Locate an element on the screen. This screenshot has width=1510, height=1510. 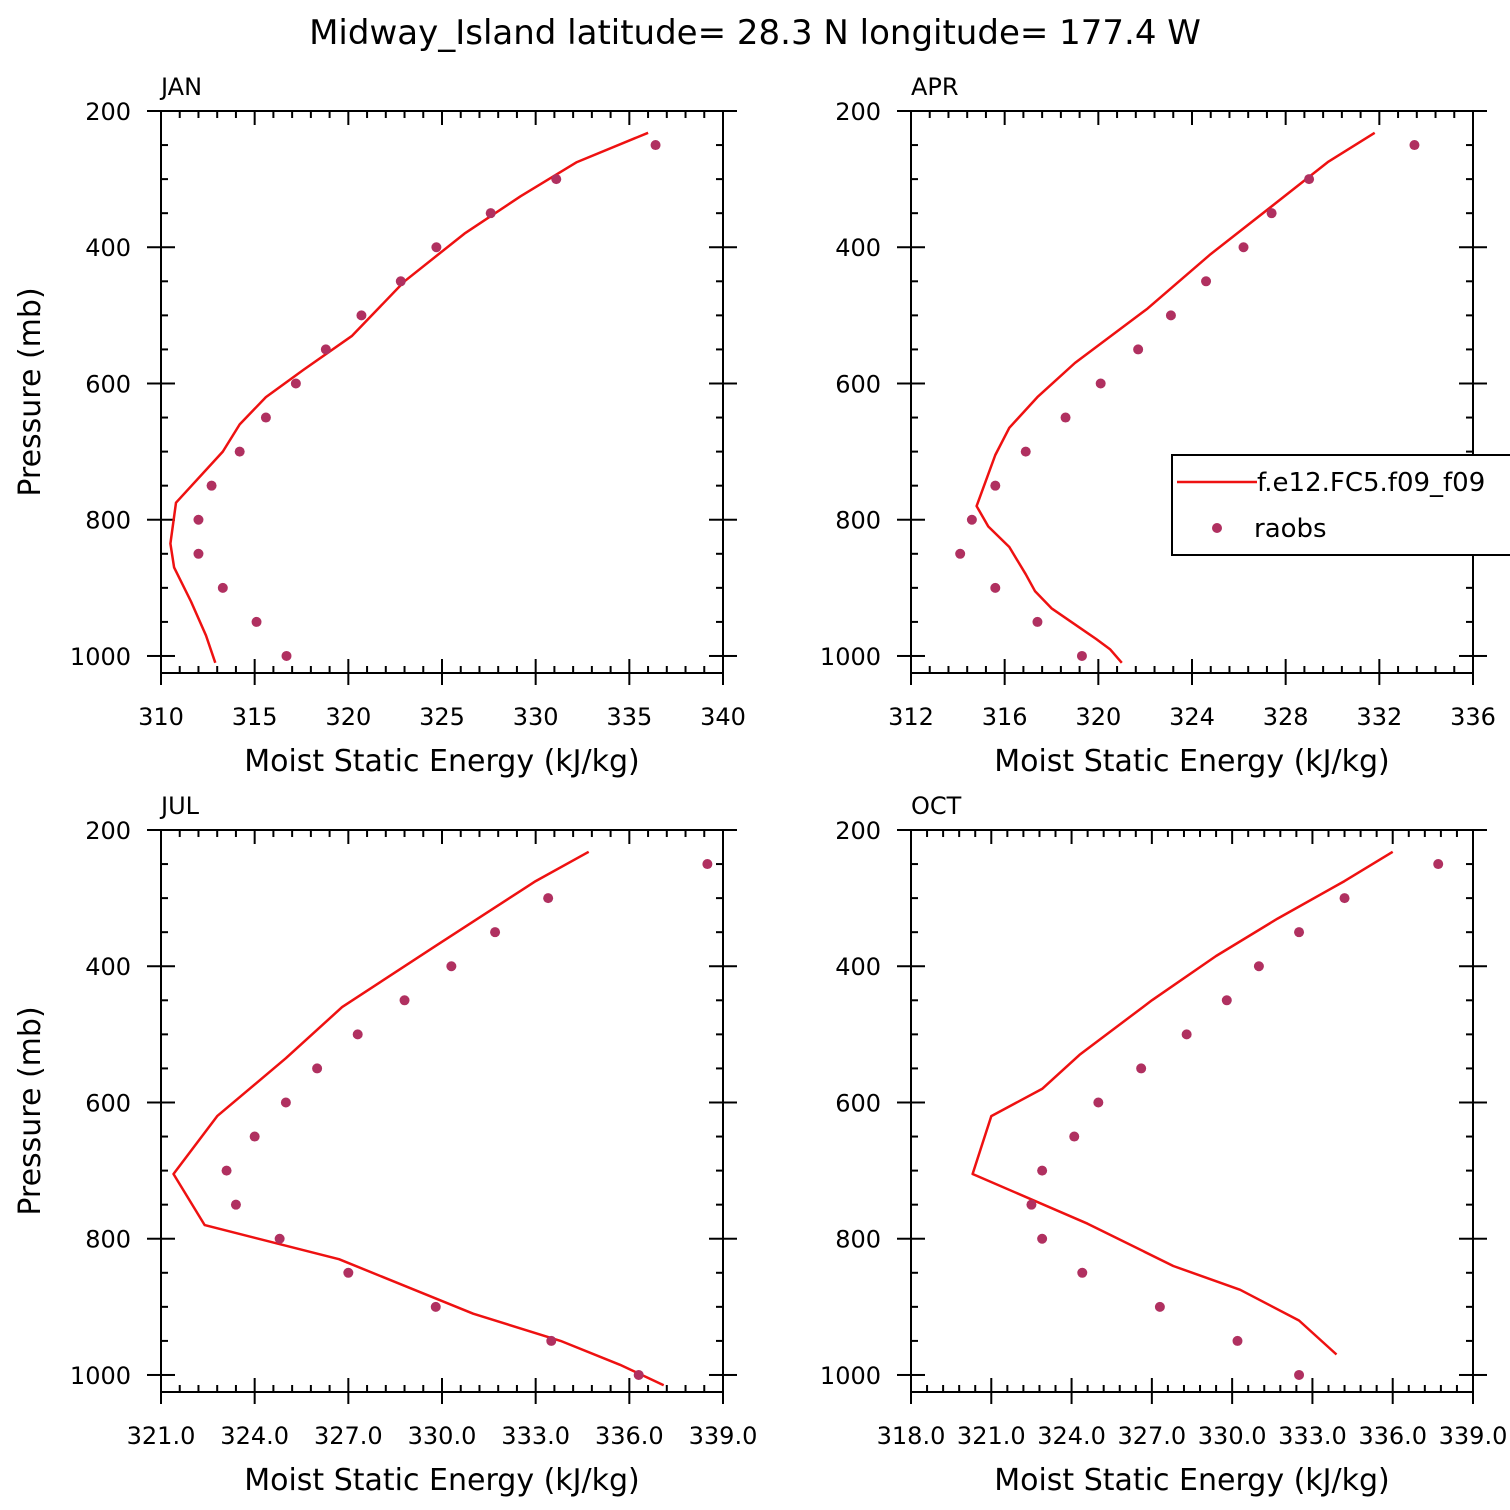
x-tick-label: 318.0 is located at coordinates (911, 1436).